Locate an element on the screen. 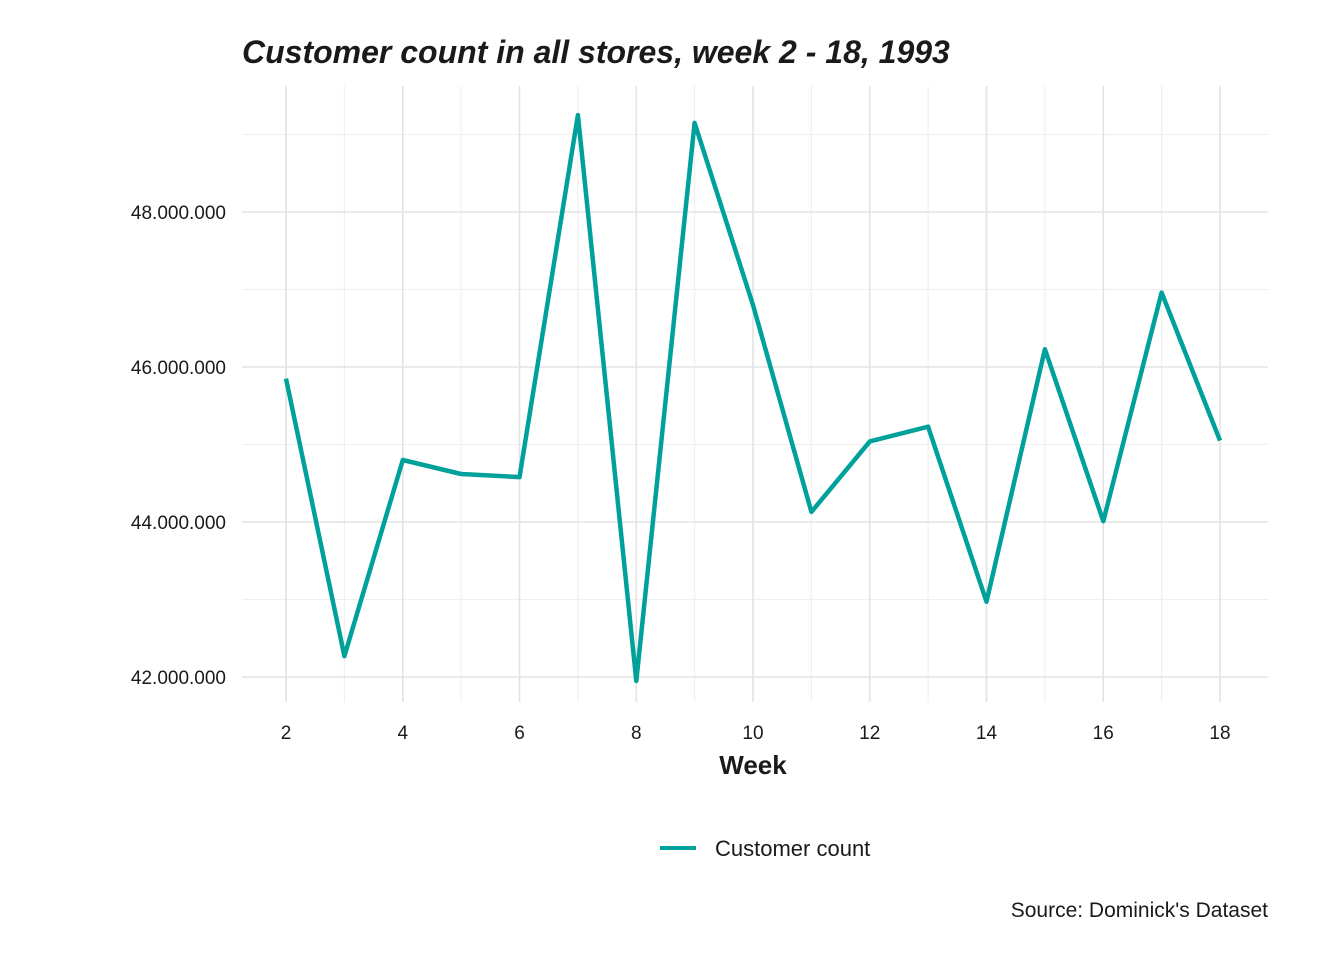  legend: Customer count is located at coordinates (765, 848).